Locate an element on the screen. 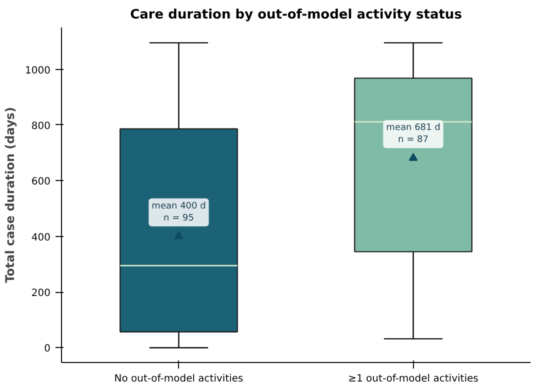 This screenshot has height=387, width=550. y-axis-title: Total case duration (days) is located at coordinates (10, 195).